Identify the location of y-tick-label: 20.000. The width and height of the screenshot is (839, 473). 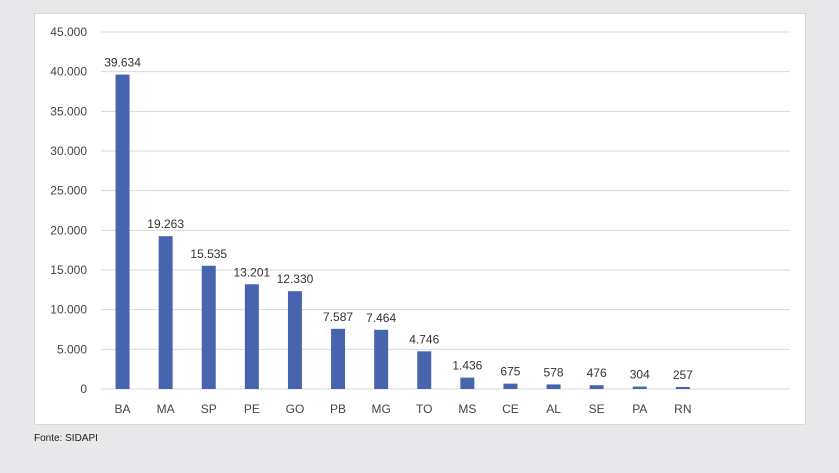
(68, 230).